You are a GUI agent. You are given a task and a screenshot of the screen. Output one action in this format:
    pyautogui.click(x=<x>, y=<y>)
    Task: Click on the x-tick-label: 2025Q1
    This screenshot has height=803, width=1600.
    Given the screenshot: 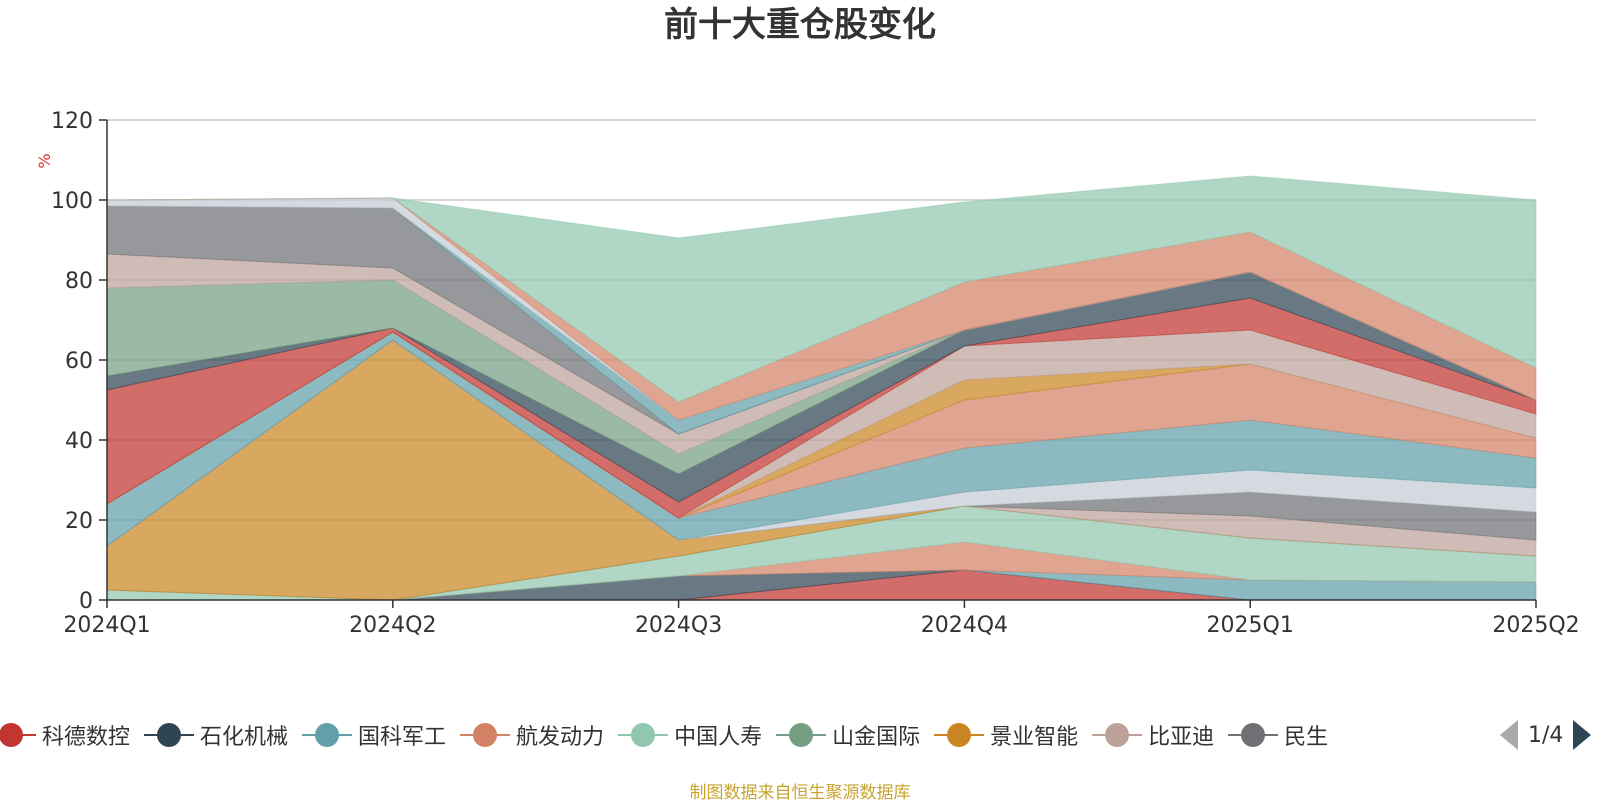 What is the action you would take?
    pyautogui.click(x=1250, y=625)
    